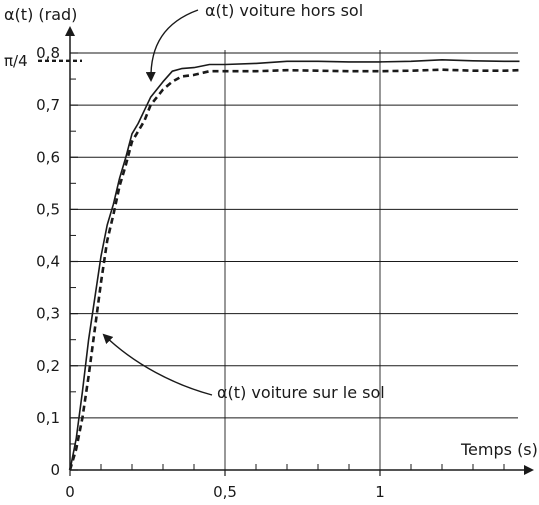  What do you see at coordinates (48, 366) in the screenshot?
I see `y-tick-label: 0,2` at bounding box center [48, 366].